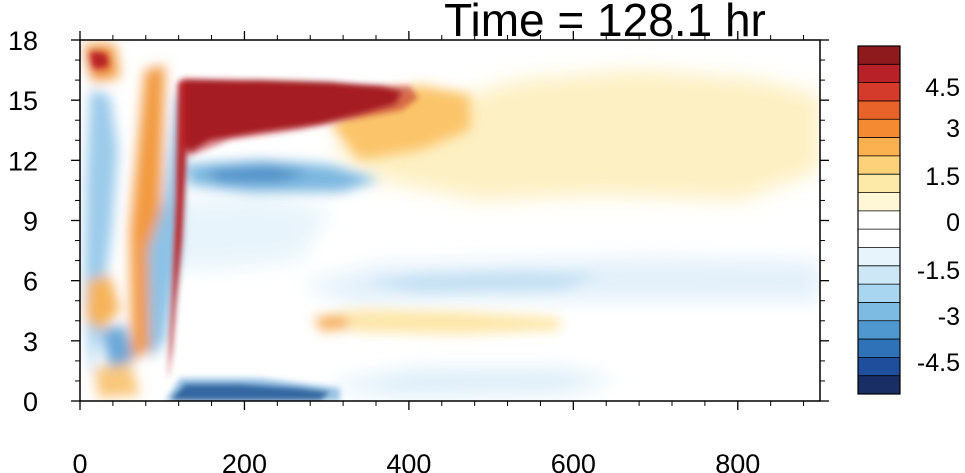 The image size is (965, 473). I want to click on colorbar-label: 1.5, so click(942, 177).